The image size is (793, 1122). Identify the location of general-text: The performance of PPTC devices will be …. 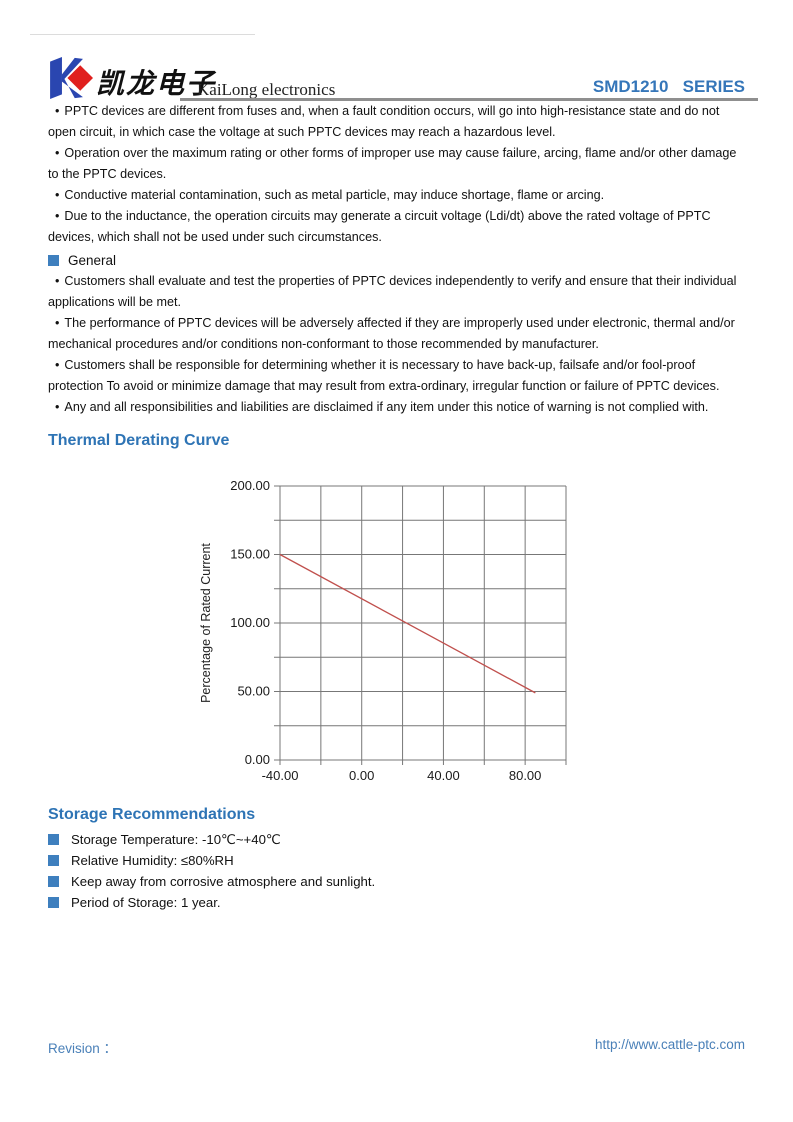
(391, 333).